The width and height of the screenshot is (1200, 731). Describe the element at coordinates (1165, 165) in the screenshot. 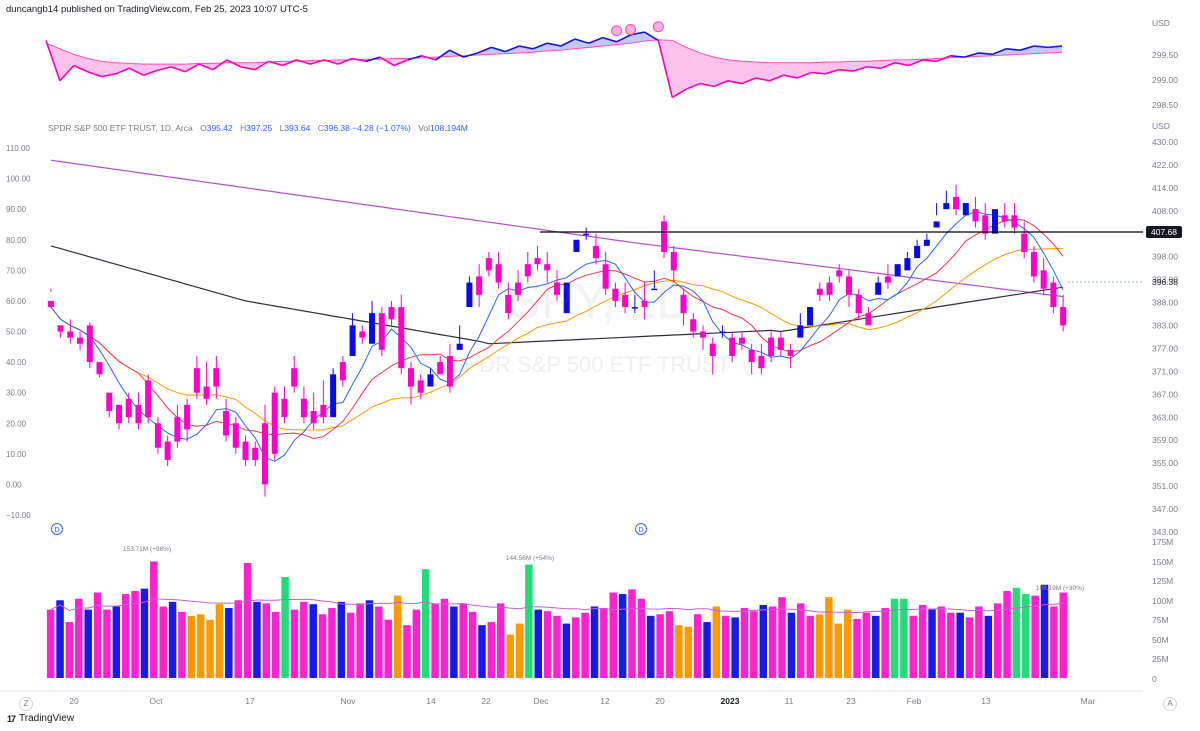

I see `right-price-tick: 422.00` at that location.